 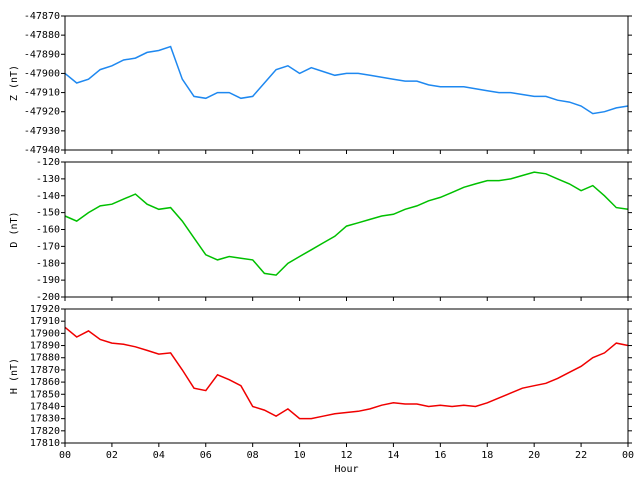 What do you see at coordinates (487, 455) in the screenshot?
I see `x-tick-label: 18` at bounding box center [487, 455].